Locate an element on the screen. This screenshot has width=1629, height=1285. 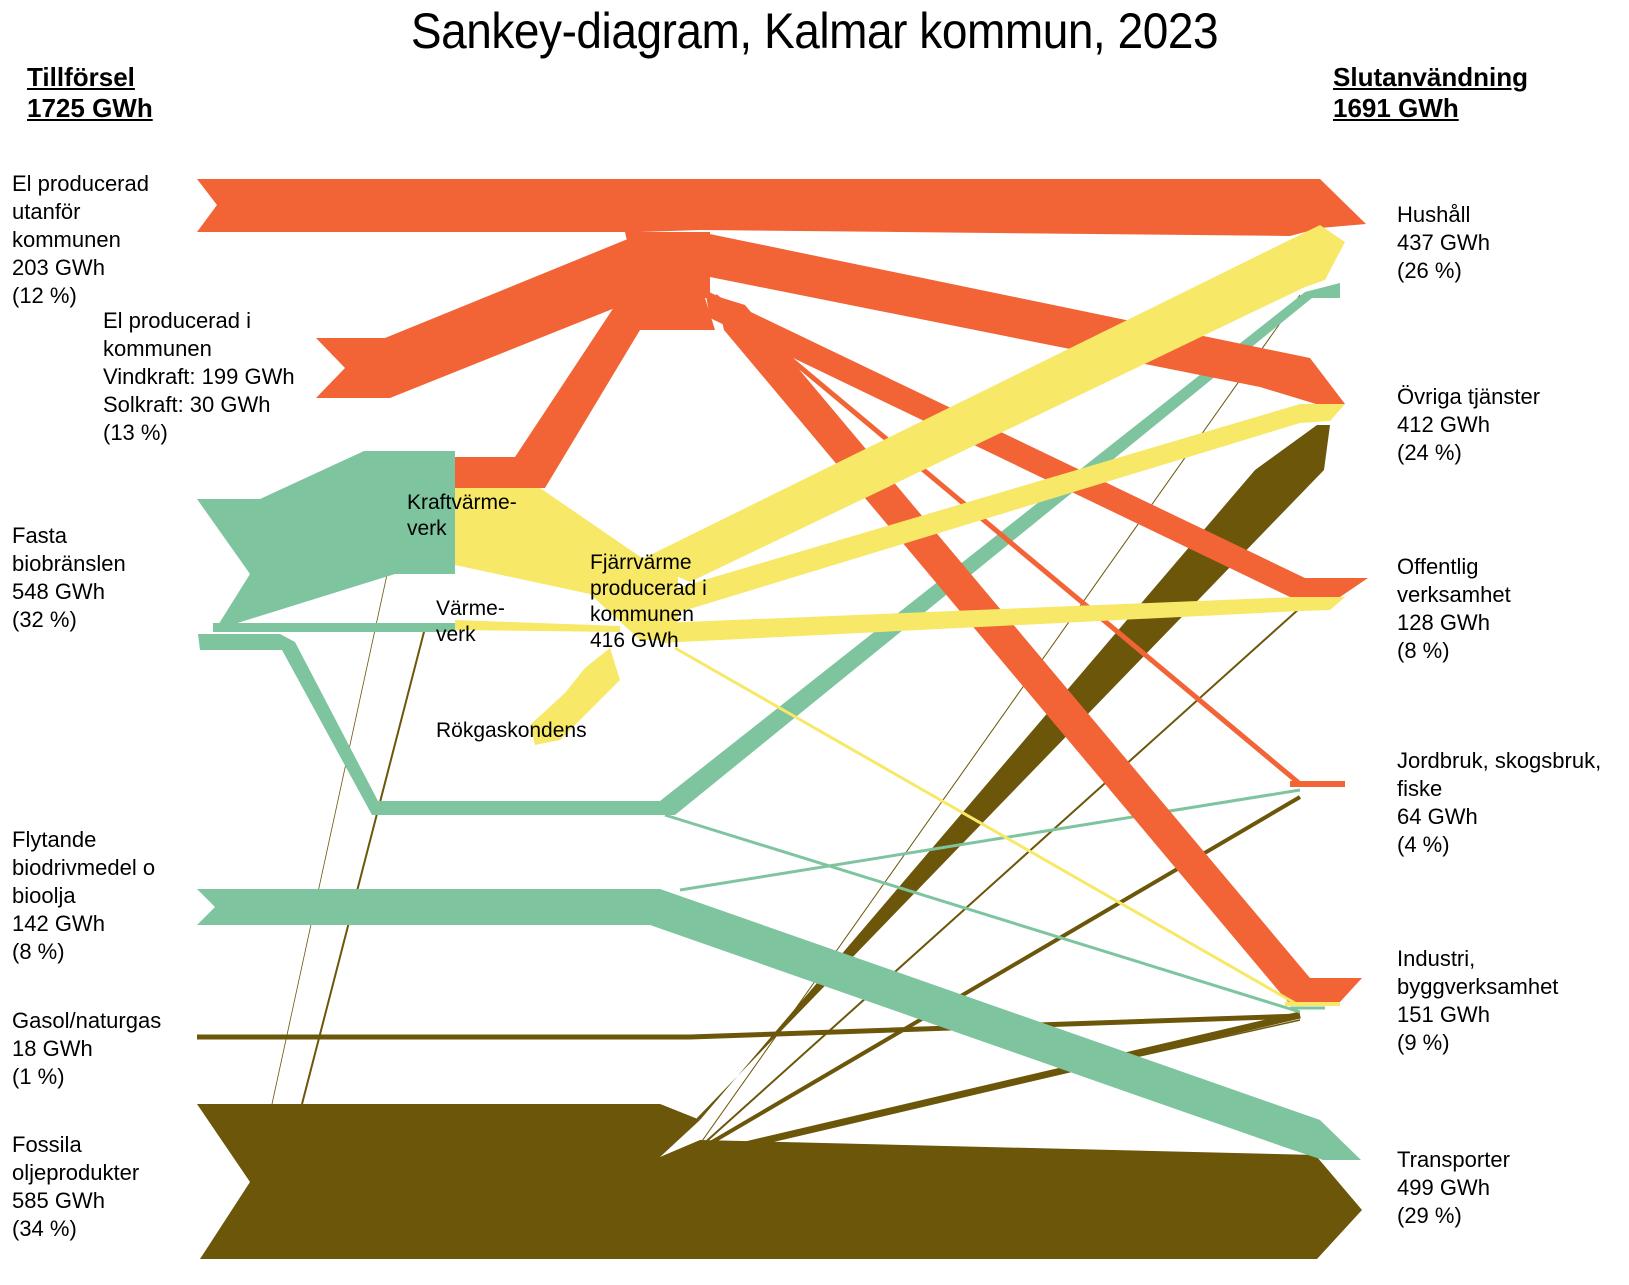
source-line: Fossila is located at coordinates (47, 1144).